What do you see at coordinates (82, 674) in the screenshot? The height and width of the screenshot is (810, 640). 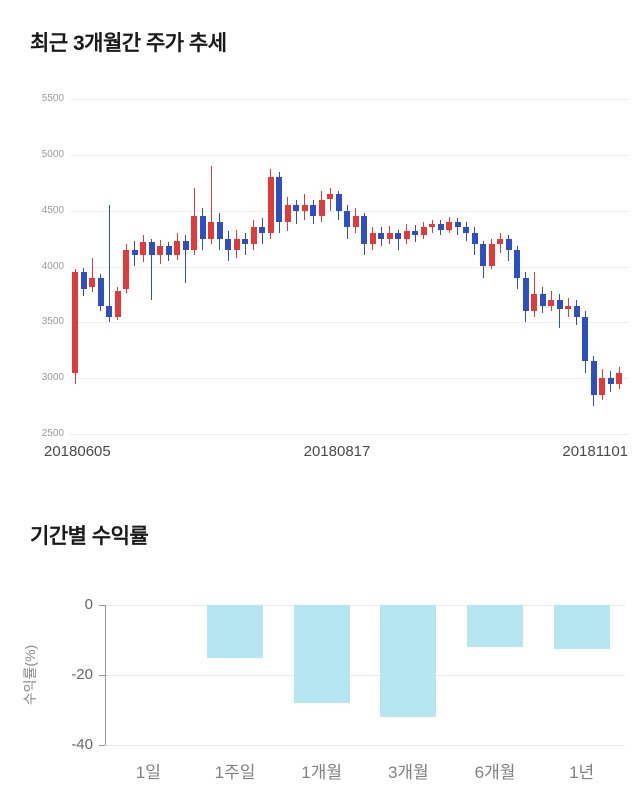 I see `y-tick-label: -20` at bounding box center [82, 674].